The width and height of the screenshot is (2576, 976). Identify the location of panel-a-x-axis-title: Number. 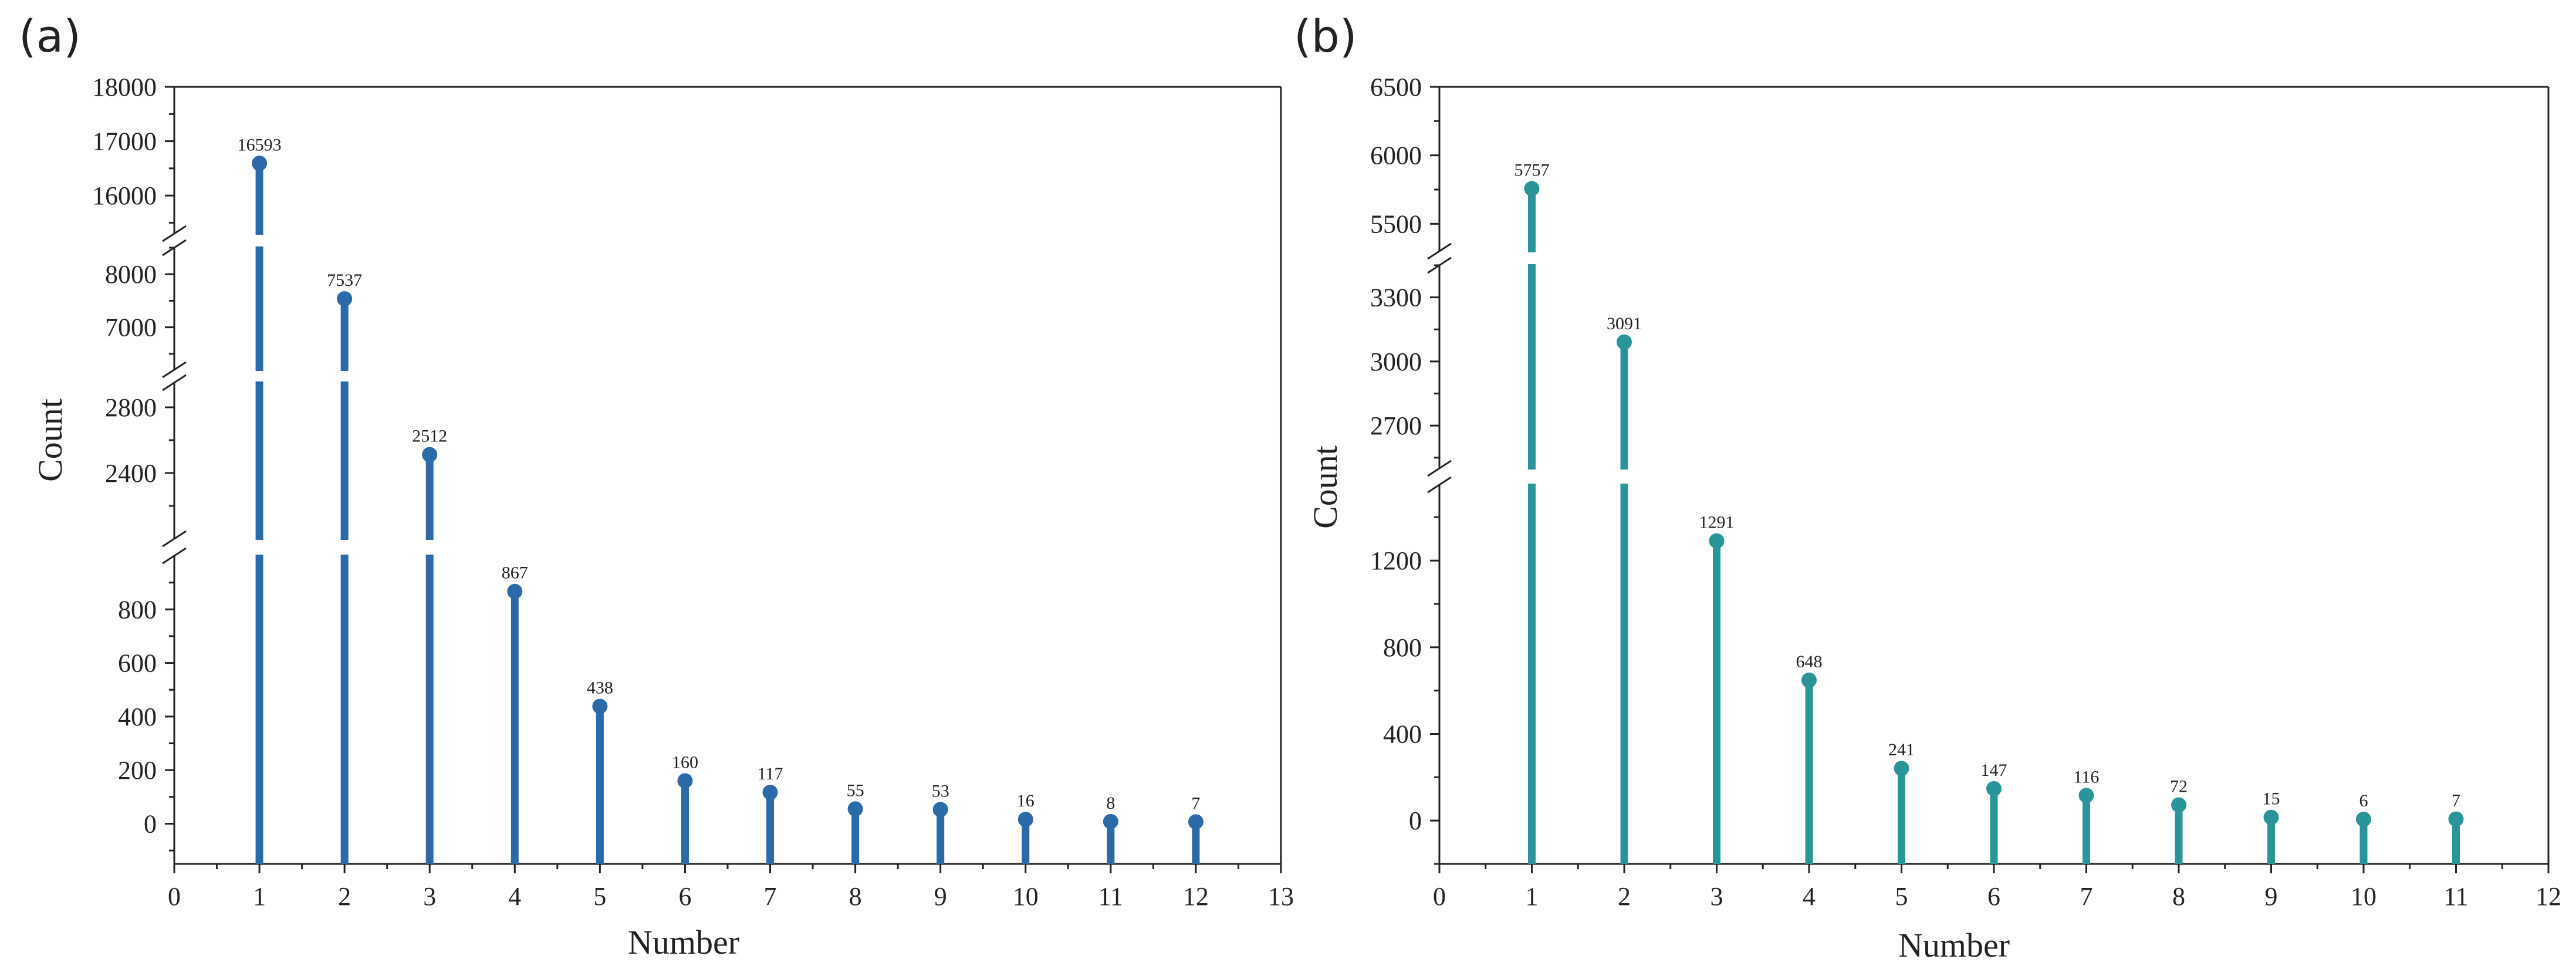
(683, 942).